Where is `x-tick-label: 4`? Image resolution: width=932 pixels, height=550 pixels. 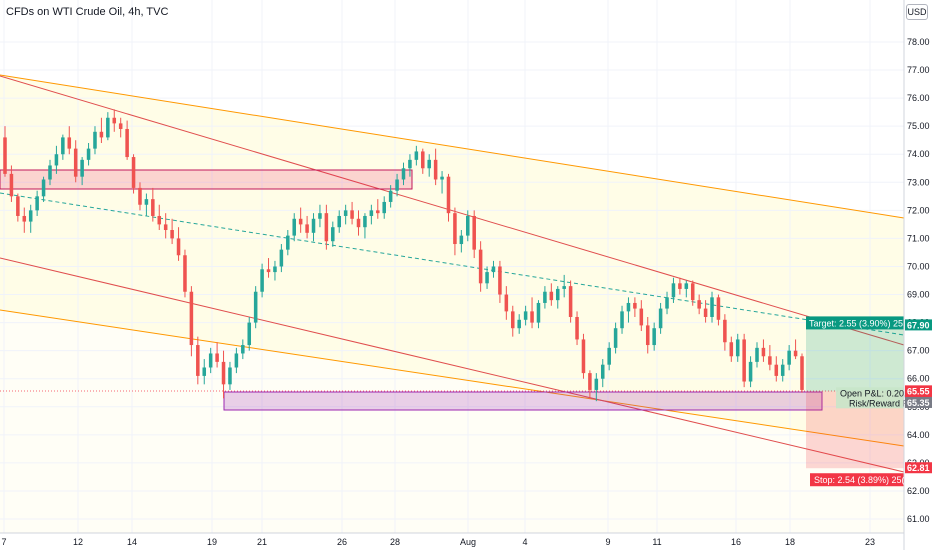 x-tick-label: 4 is located at coordinates (524, 542).